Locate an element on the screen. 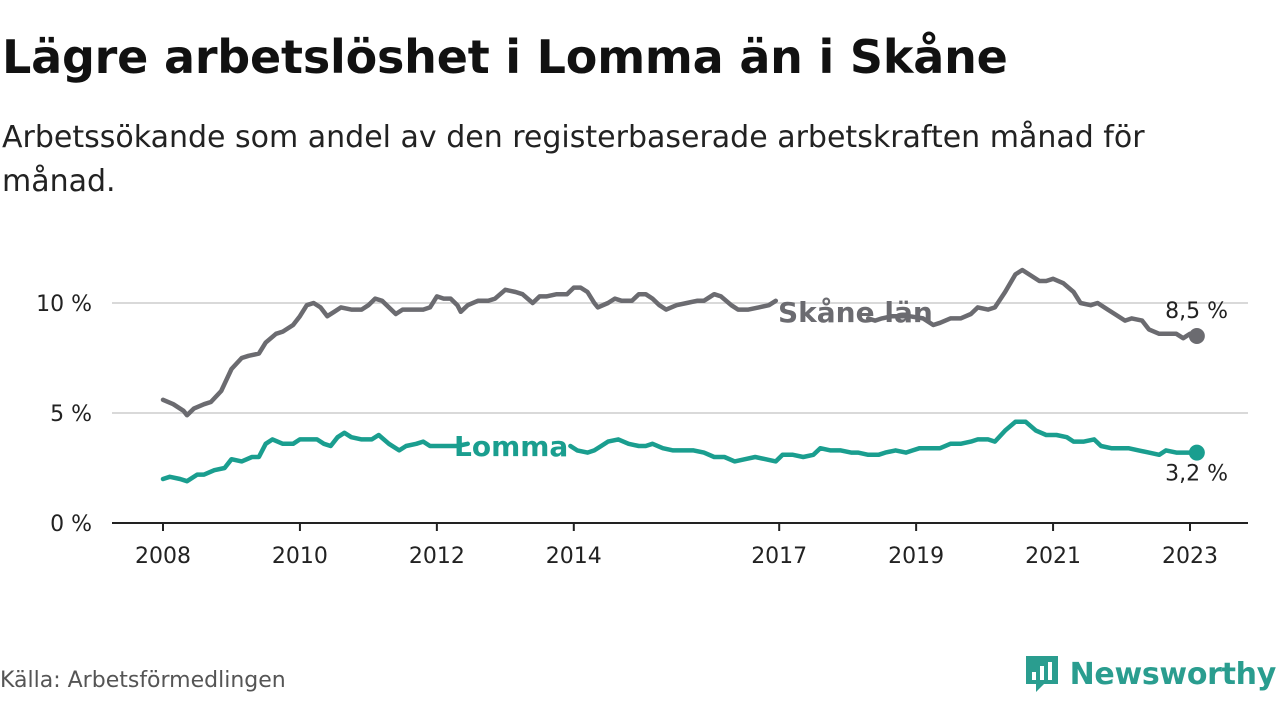  newsworthy-logo-icon is located at coordinates (1041, 674).